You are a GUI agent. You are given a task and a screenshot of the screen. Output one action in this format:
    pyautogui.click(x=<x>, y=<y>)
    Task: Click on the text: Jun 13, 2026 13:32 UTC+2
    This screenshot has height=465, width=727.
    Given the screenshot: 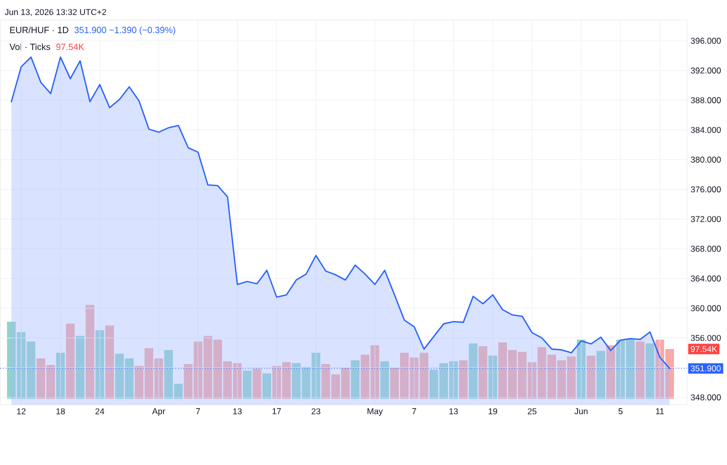 What is the action you would take?
    pyautogui.click(x=55, y=12)
    